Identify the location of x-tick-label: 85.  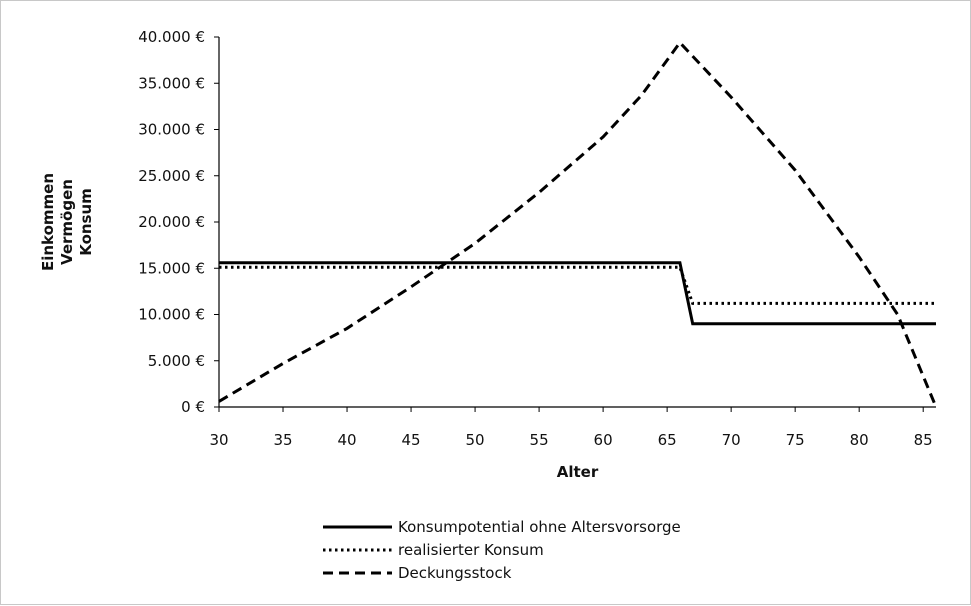
(923, 440).